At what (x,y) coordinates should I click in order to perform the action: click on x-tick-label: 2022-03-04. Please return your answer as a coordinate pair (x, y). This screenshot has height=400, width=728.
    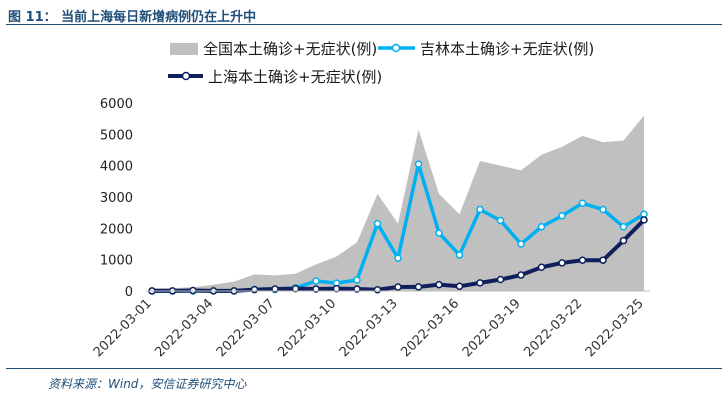
    Looking at the image, I should click on (184, 328).